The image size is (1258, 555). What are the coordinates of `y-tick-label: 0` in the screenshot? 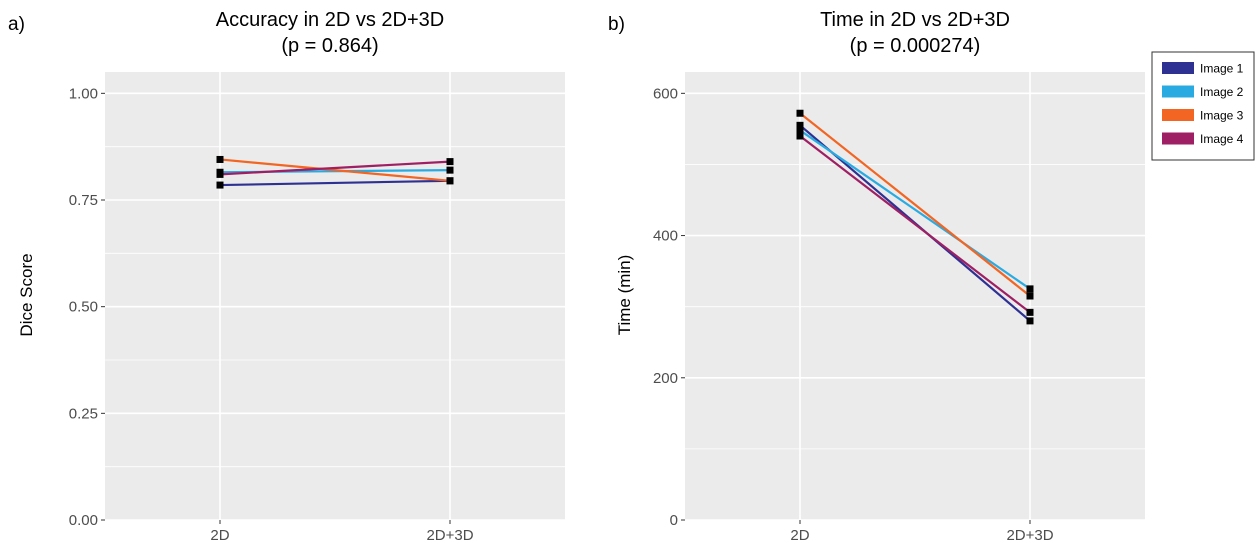 It's located at (674, 520).